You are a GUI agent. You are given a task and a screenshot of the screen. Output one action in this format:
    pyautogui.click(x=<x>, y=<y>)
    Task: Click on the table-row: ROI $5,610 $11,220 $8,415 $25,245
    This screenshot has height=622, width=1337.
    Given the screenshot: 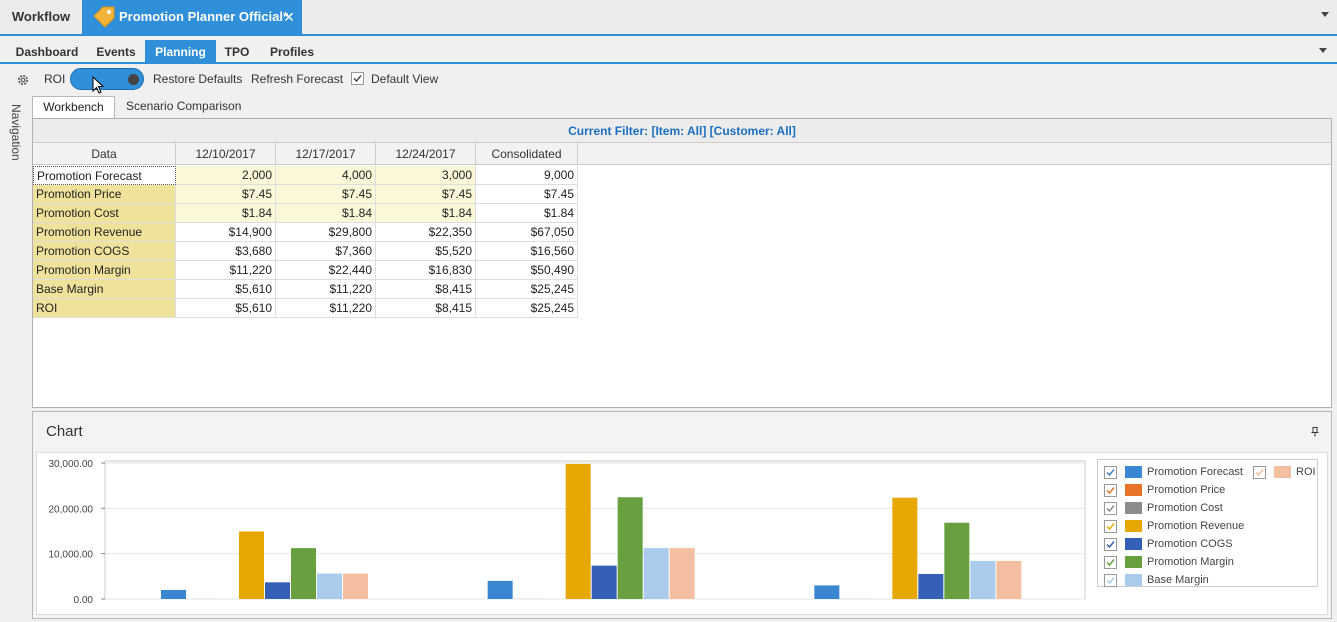 What is the action you would take?
    pyautogui.click(x=305, y=308)
    